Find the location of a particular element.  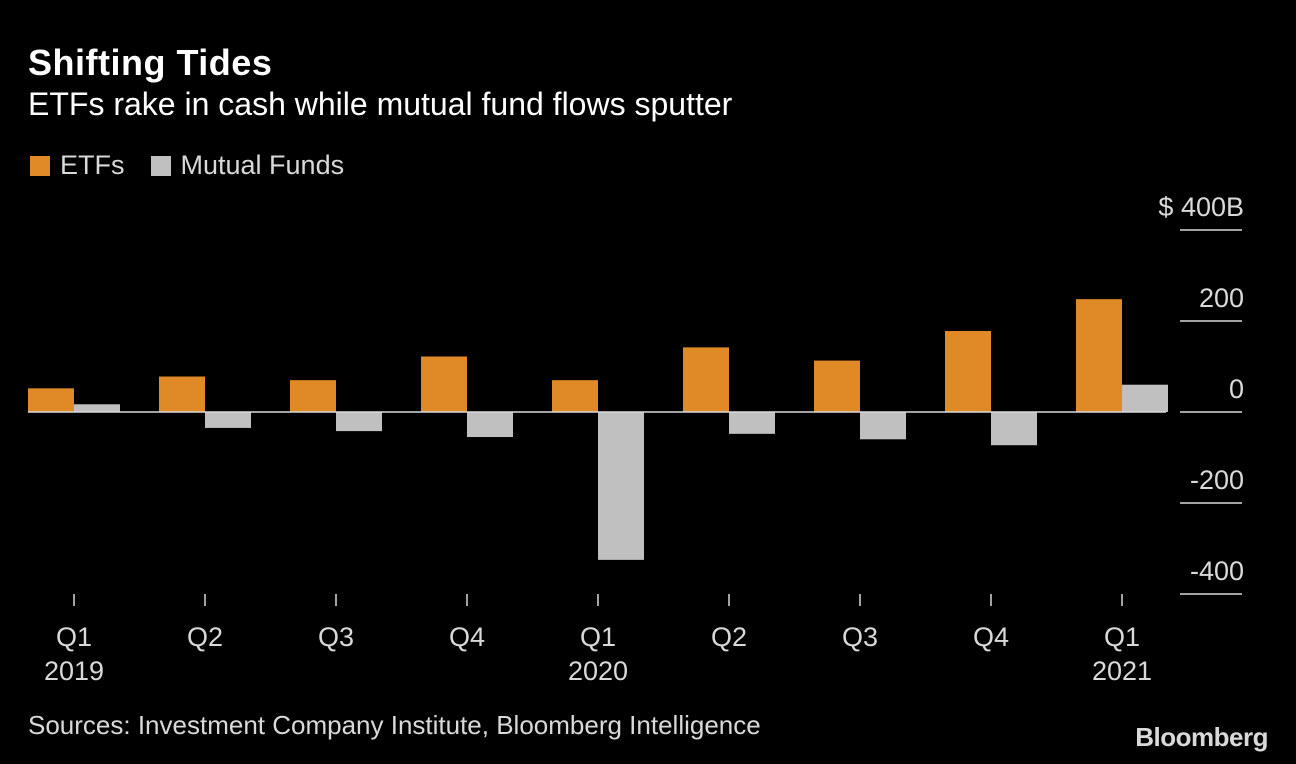

y-tick-label: -400 is located at coordinates (1217, 571).